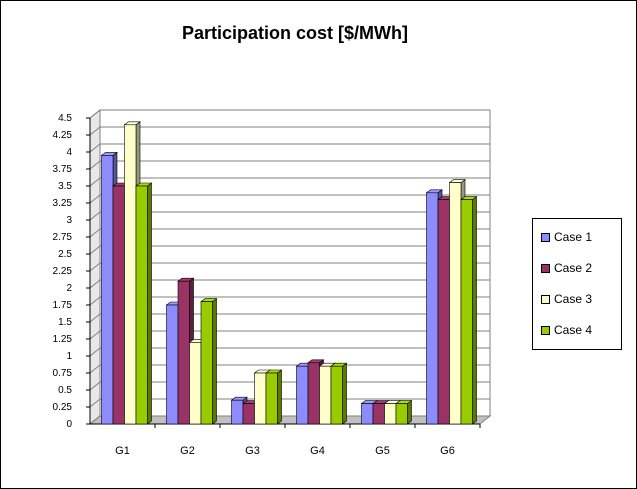 This screenshot has height=489, width=637. Describe the element at coordinates (69, 220) in the screenshot. I see `y-tick-label: 3` at that location.